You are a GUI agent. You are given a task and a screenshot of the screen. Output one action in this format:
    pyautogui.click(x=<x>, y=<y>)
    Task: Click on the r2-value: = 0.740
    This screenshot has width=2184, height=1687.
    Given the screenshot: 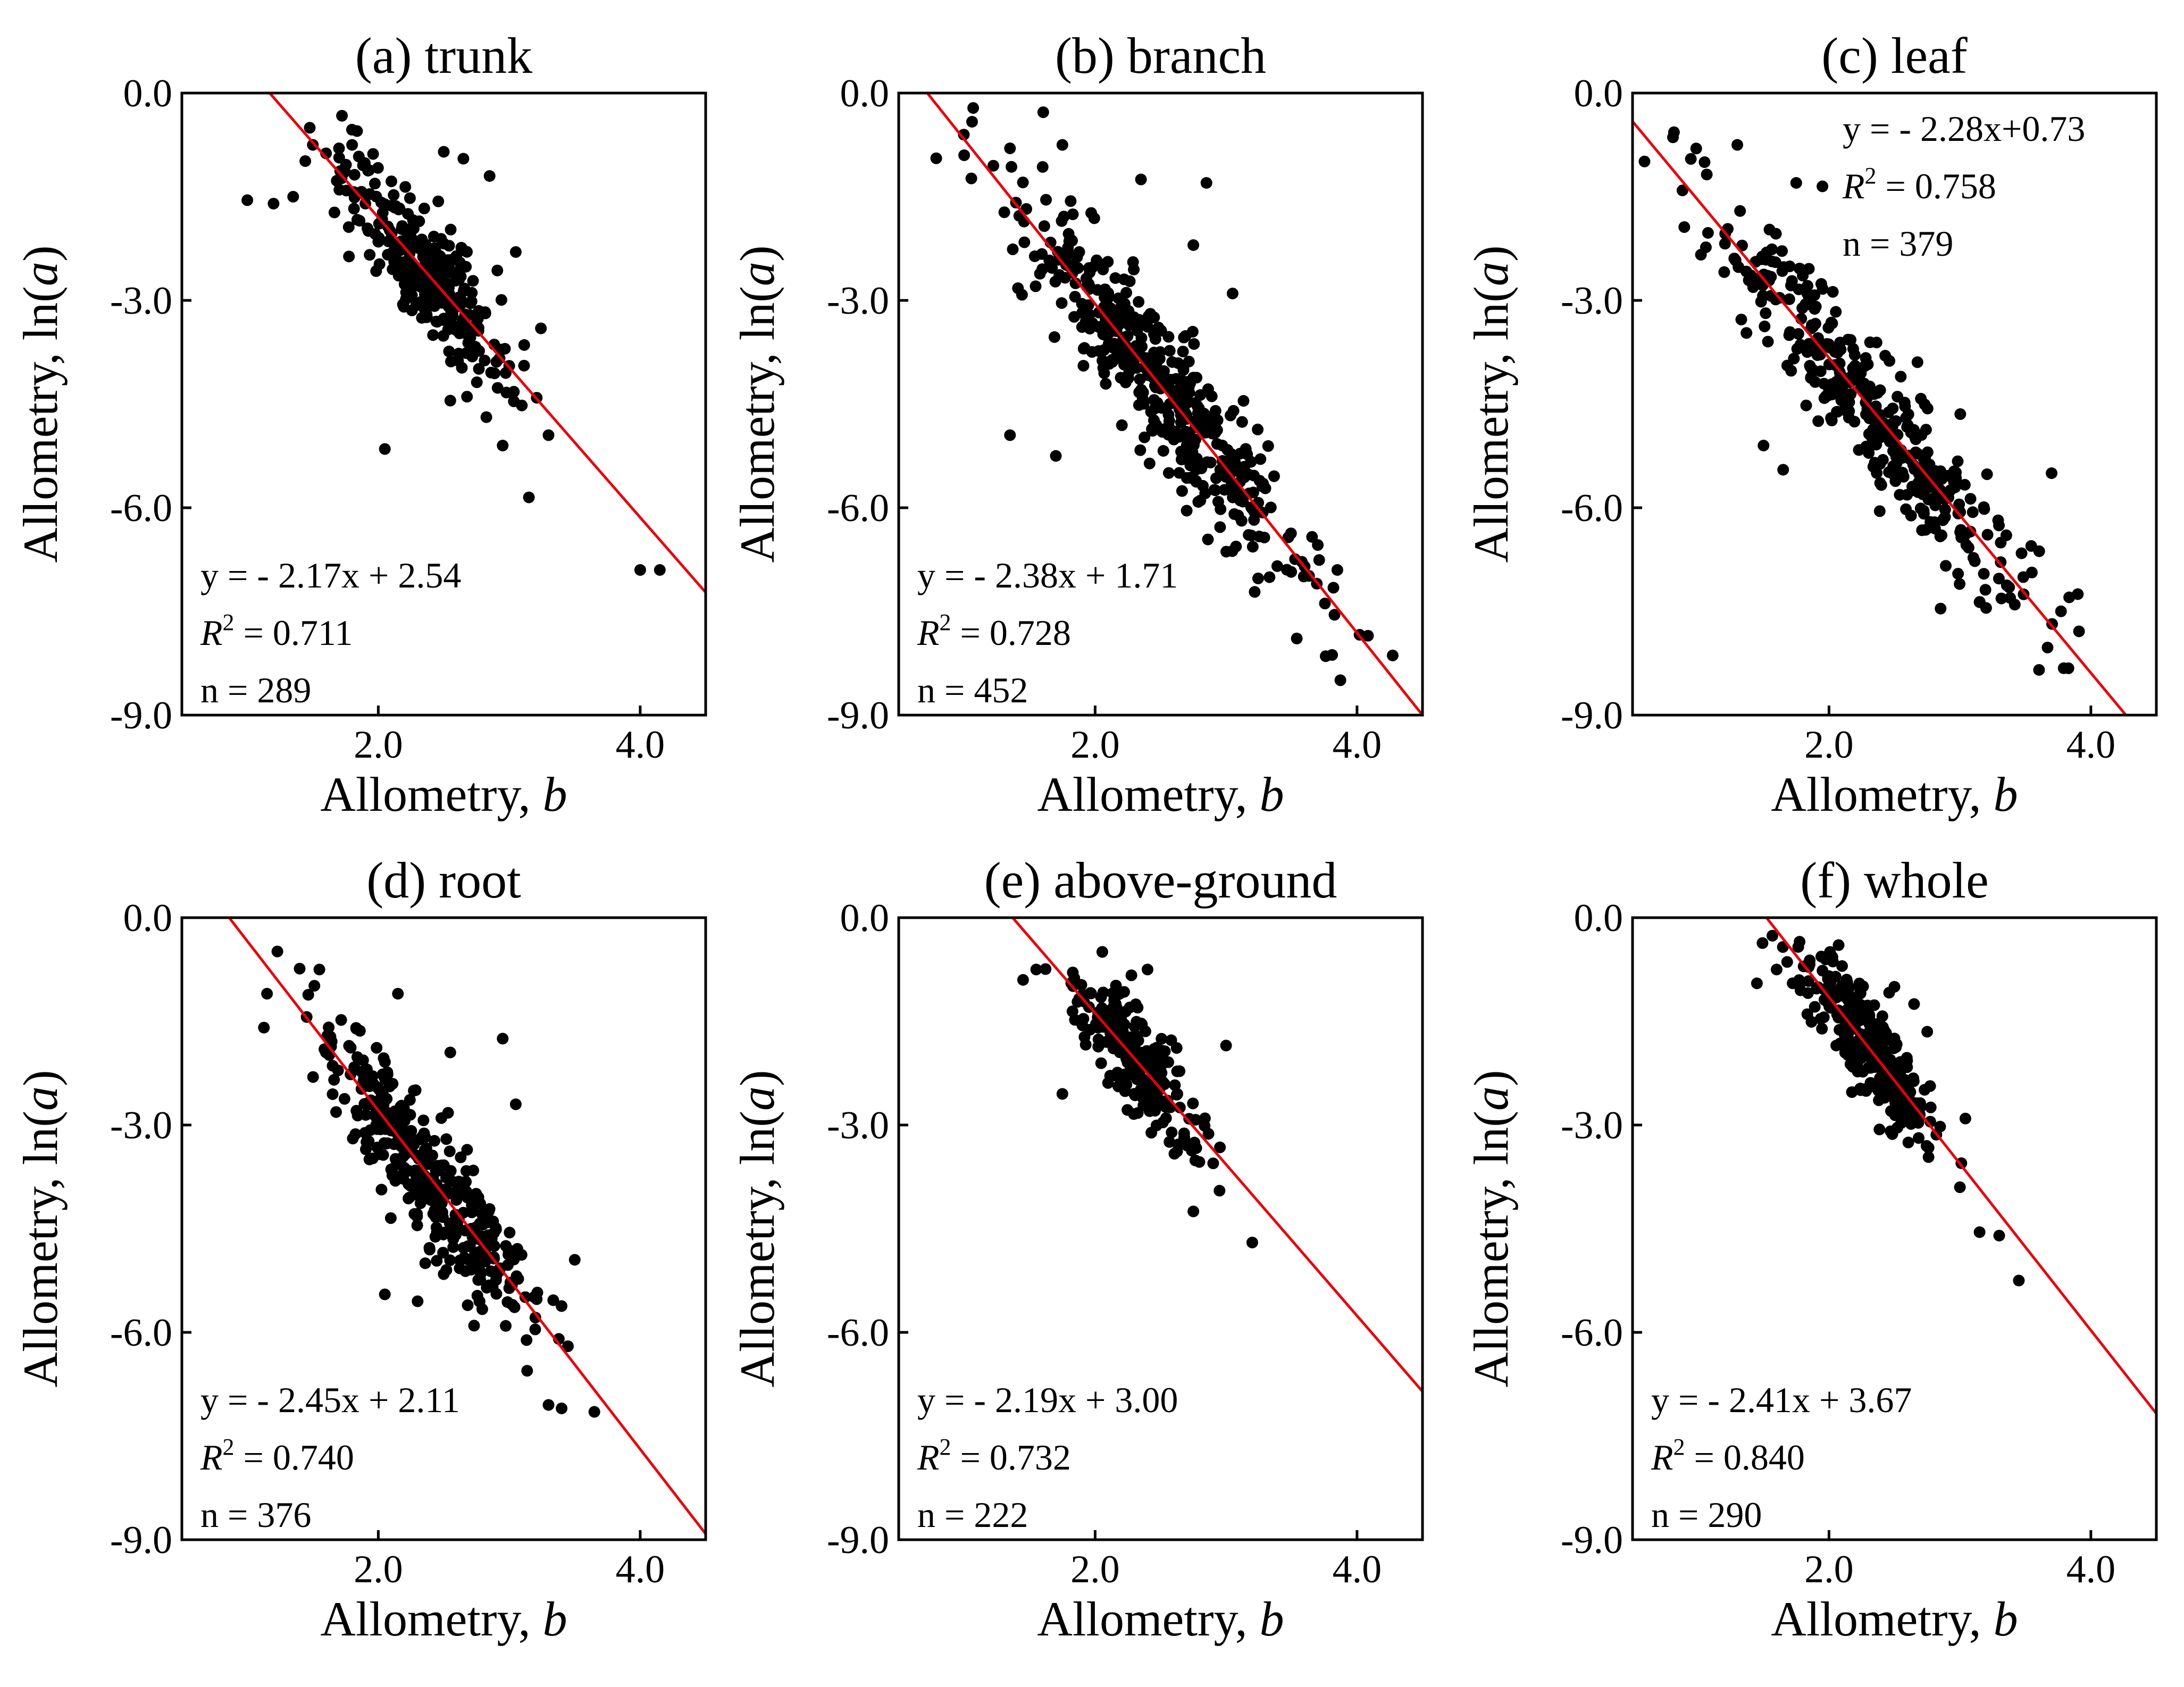 What is the action you would take?
    pyautogui.click(x=294, y=1458)
    